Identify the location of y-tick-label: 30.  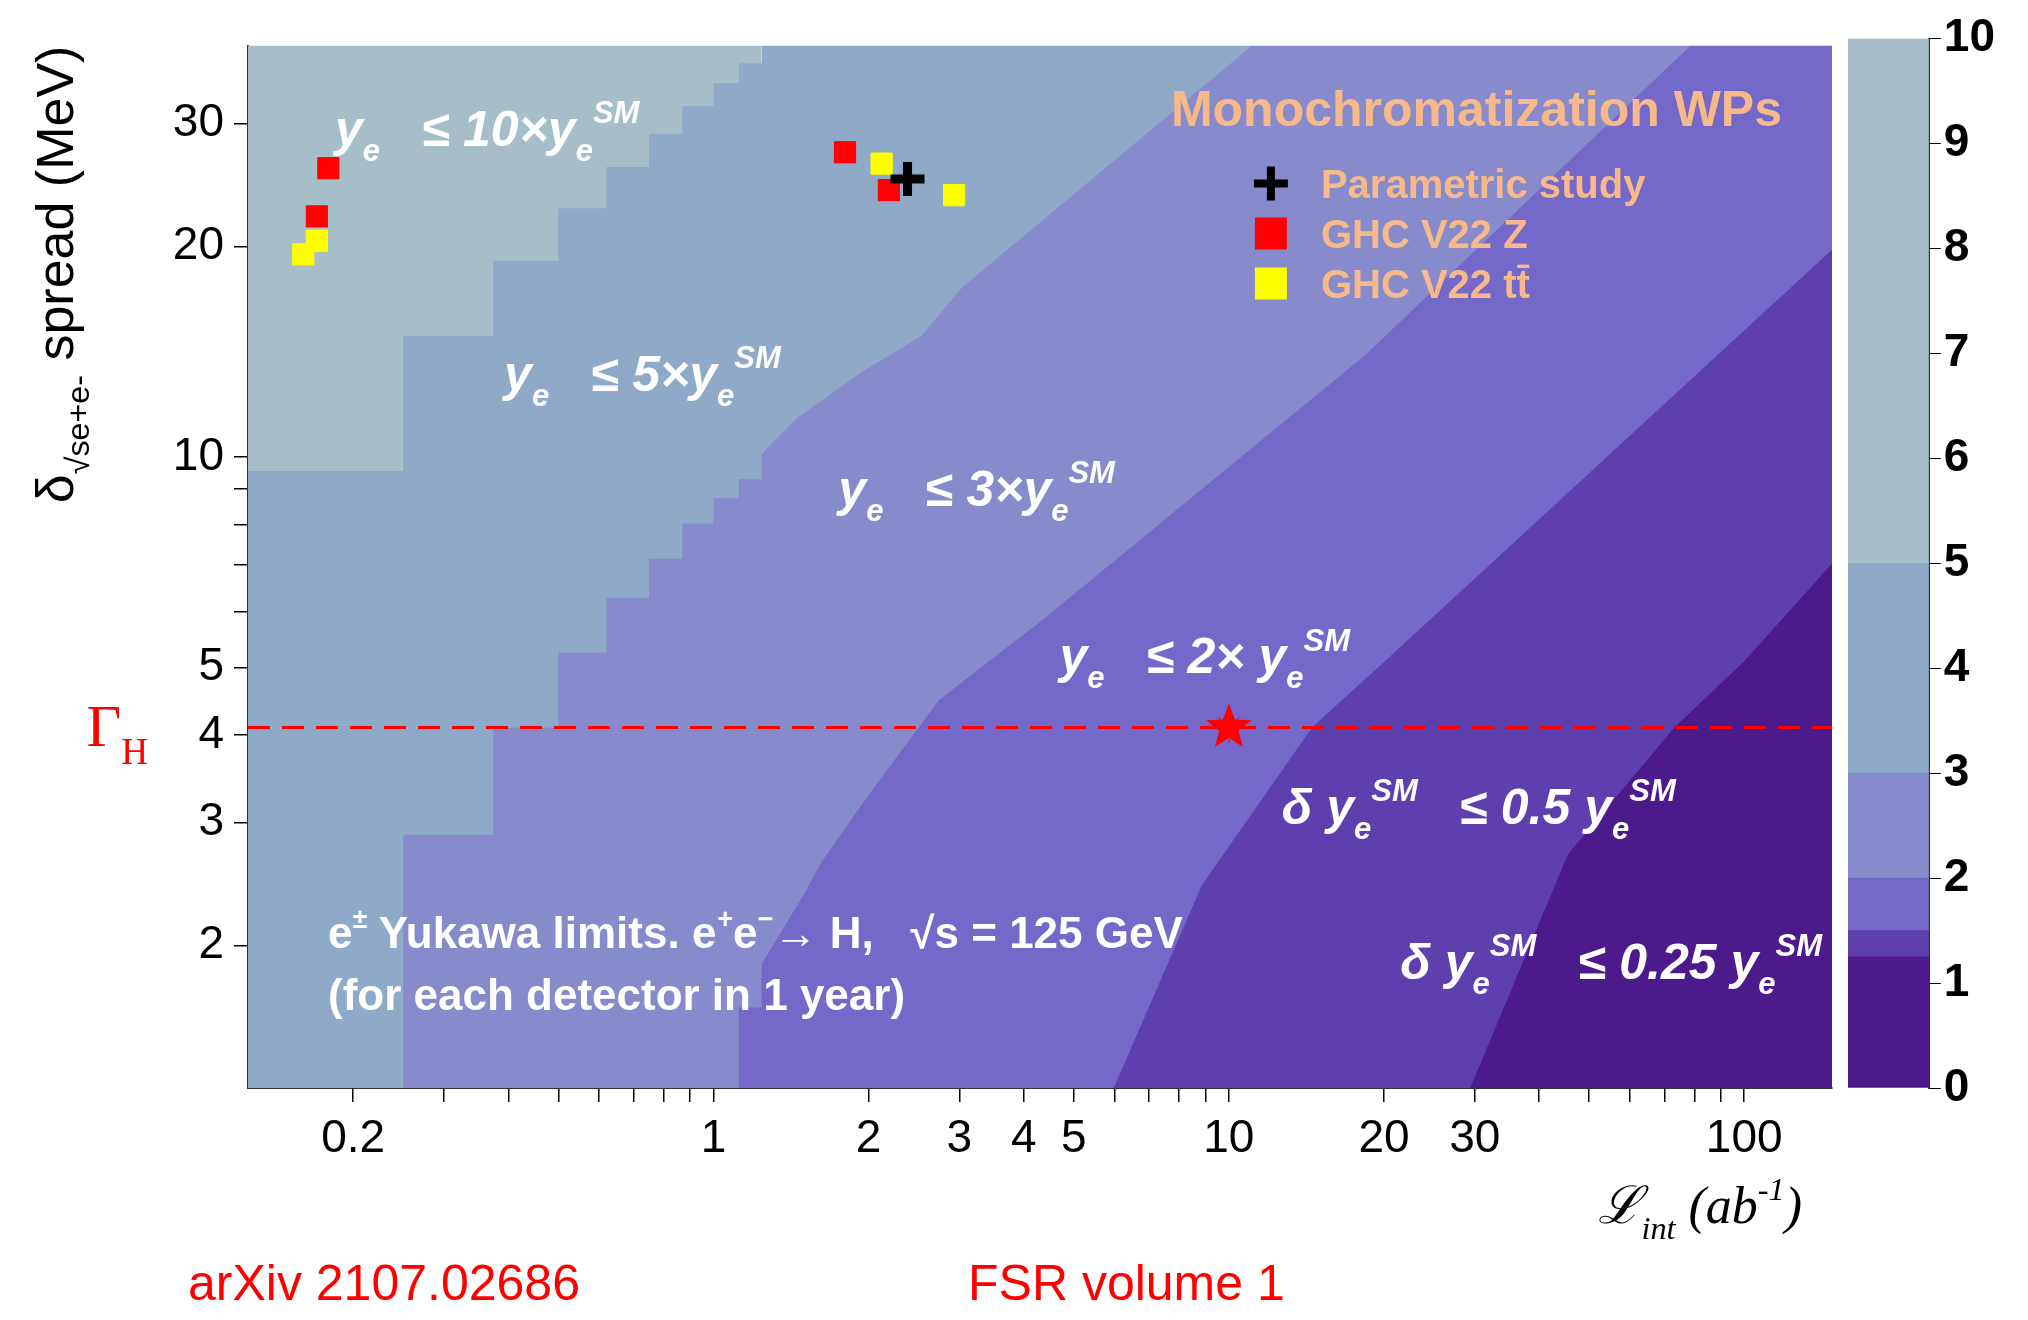
(198, 120).